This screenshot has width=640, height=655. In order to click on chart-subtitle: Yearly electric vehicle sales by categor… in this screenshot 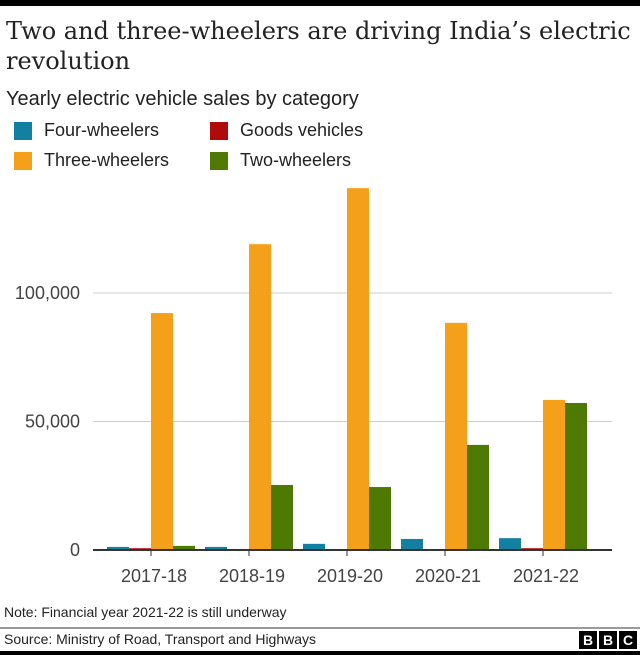, I will do `click(182, 99)`.